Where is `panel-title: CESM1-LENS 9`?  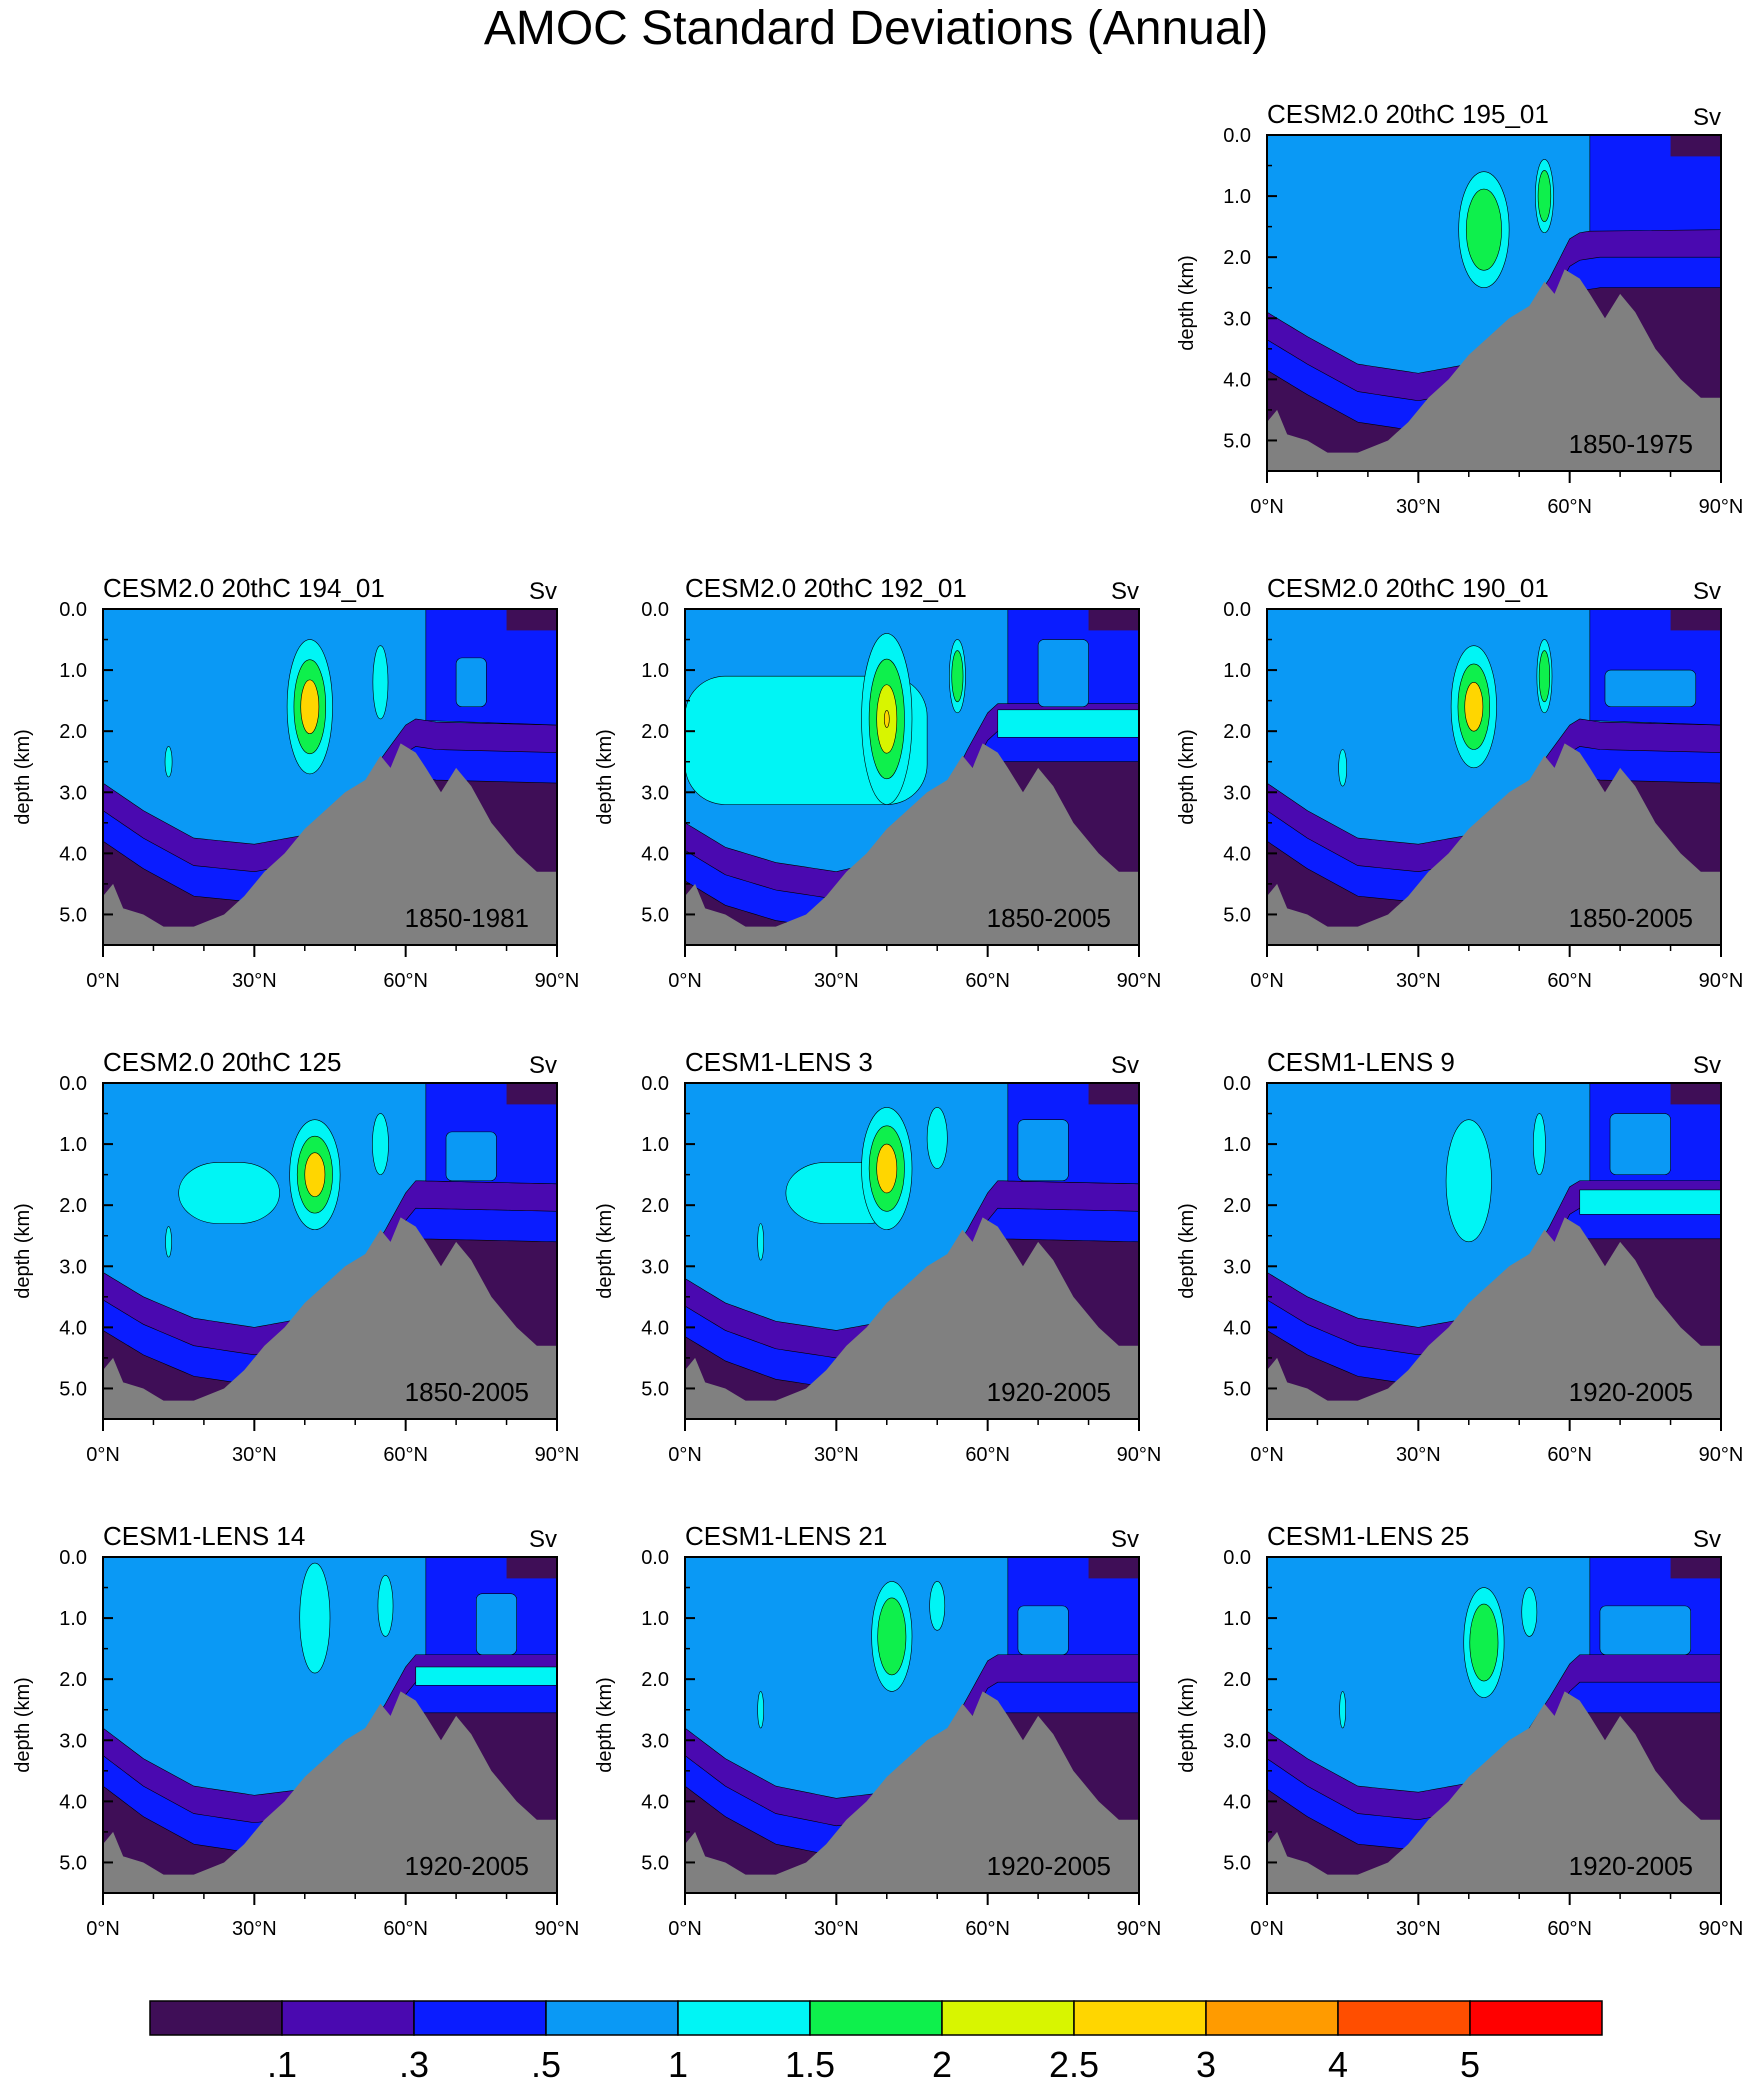
panel-title: CESM1-LENS 9 is located at coordinates (1361, 1062).